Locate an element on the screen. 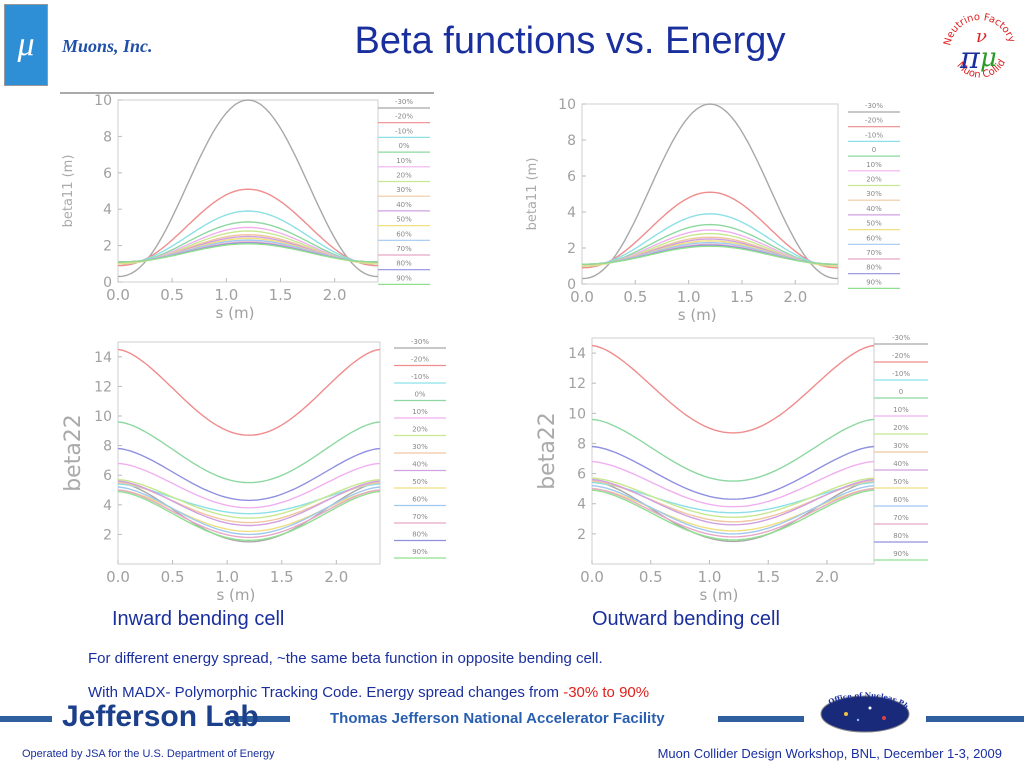 This screenshot has width=1024, height=768. series-line-50pct is located at coordinates (249, 511).